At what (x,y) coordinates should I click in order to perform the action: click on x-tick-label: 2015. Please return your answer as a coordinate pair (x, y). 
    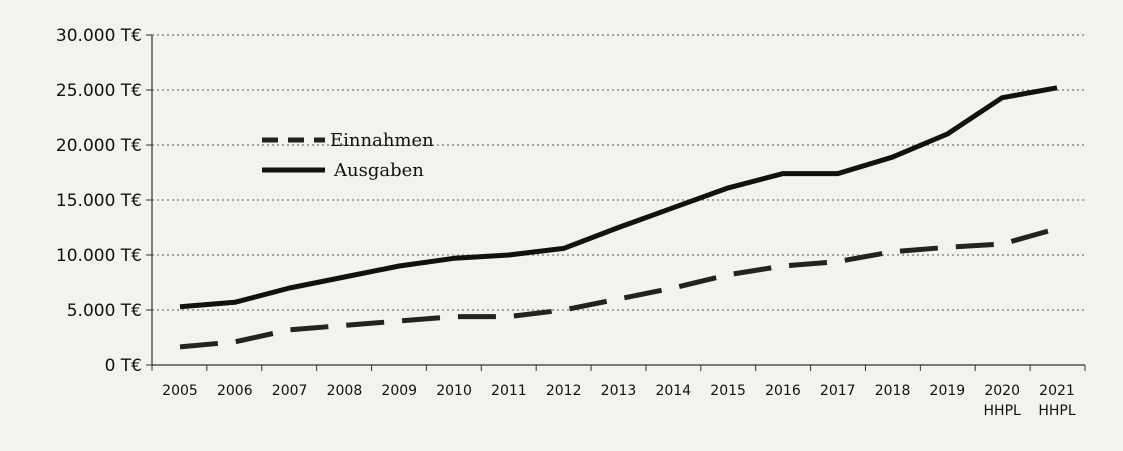
    Looking at the image, I should click on (728, 391).